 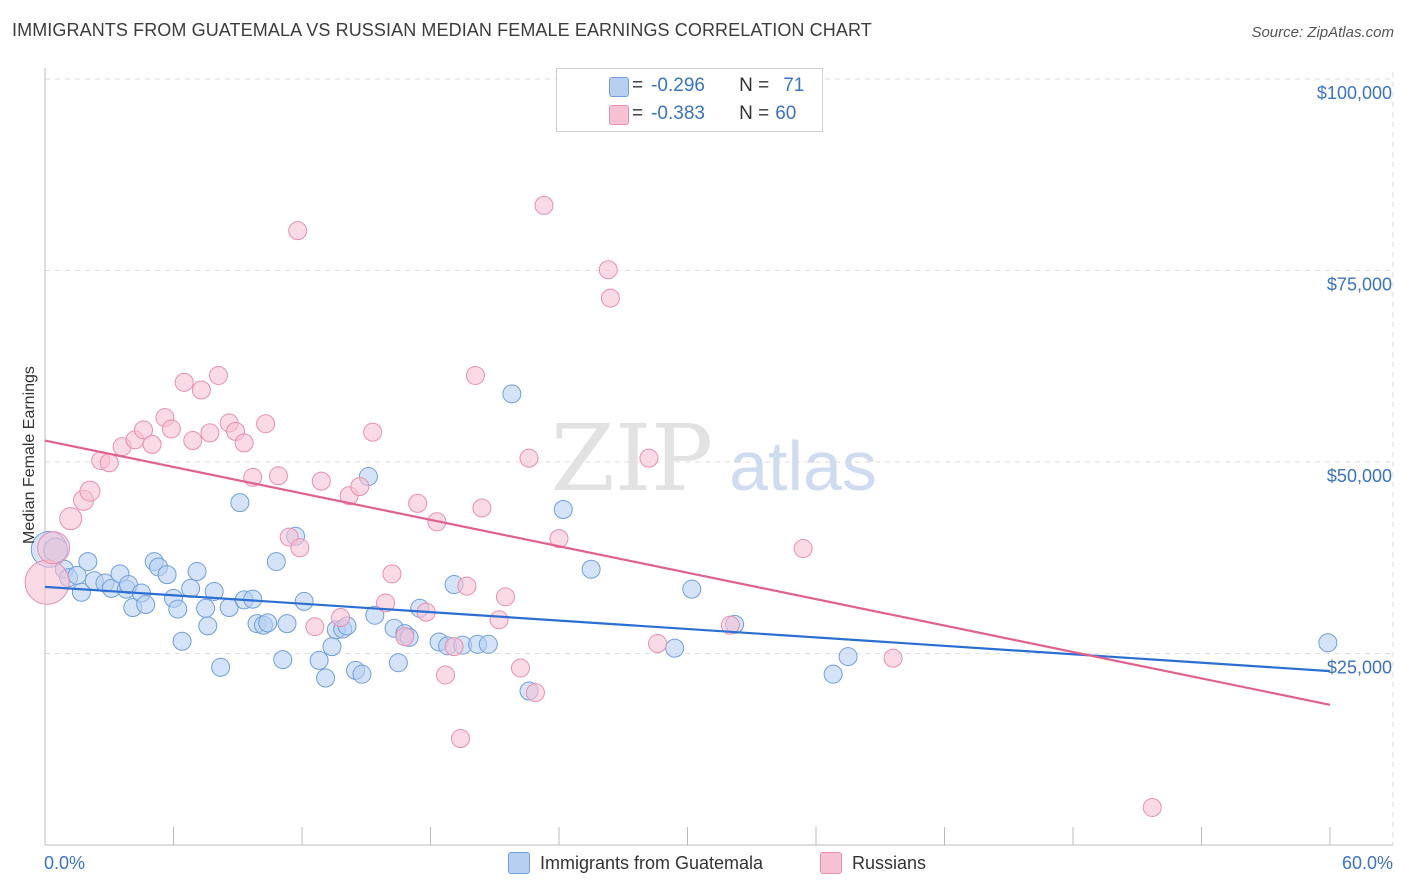 I want to click on chart-source: Source: ZipAtlas.com, so click(x=1322, y=32).